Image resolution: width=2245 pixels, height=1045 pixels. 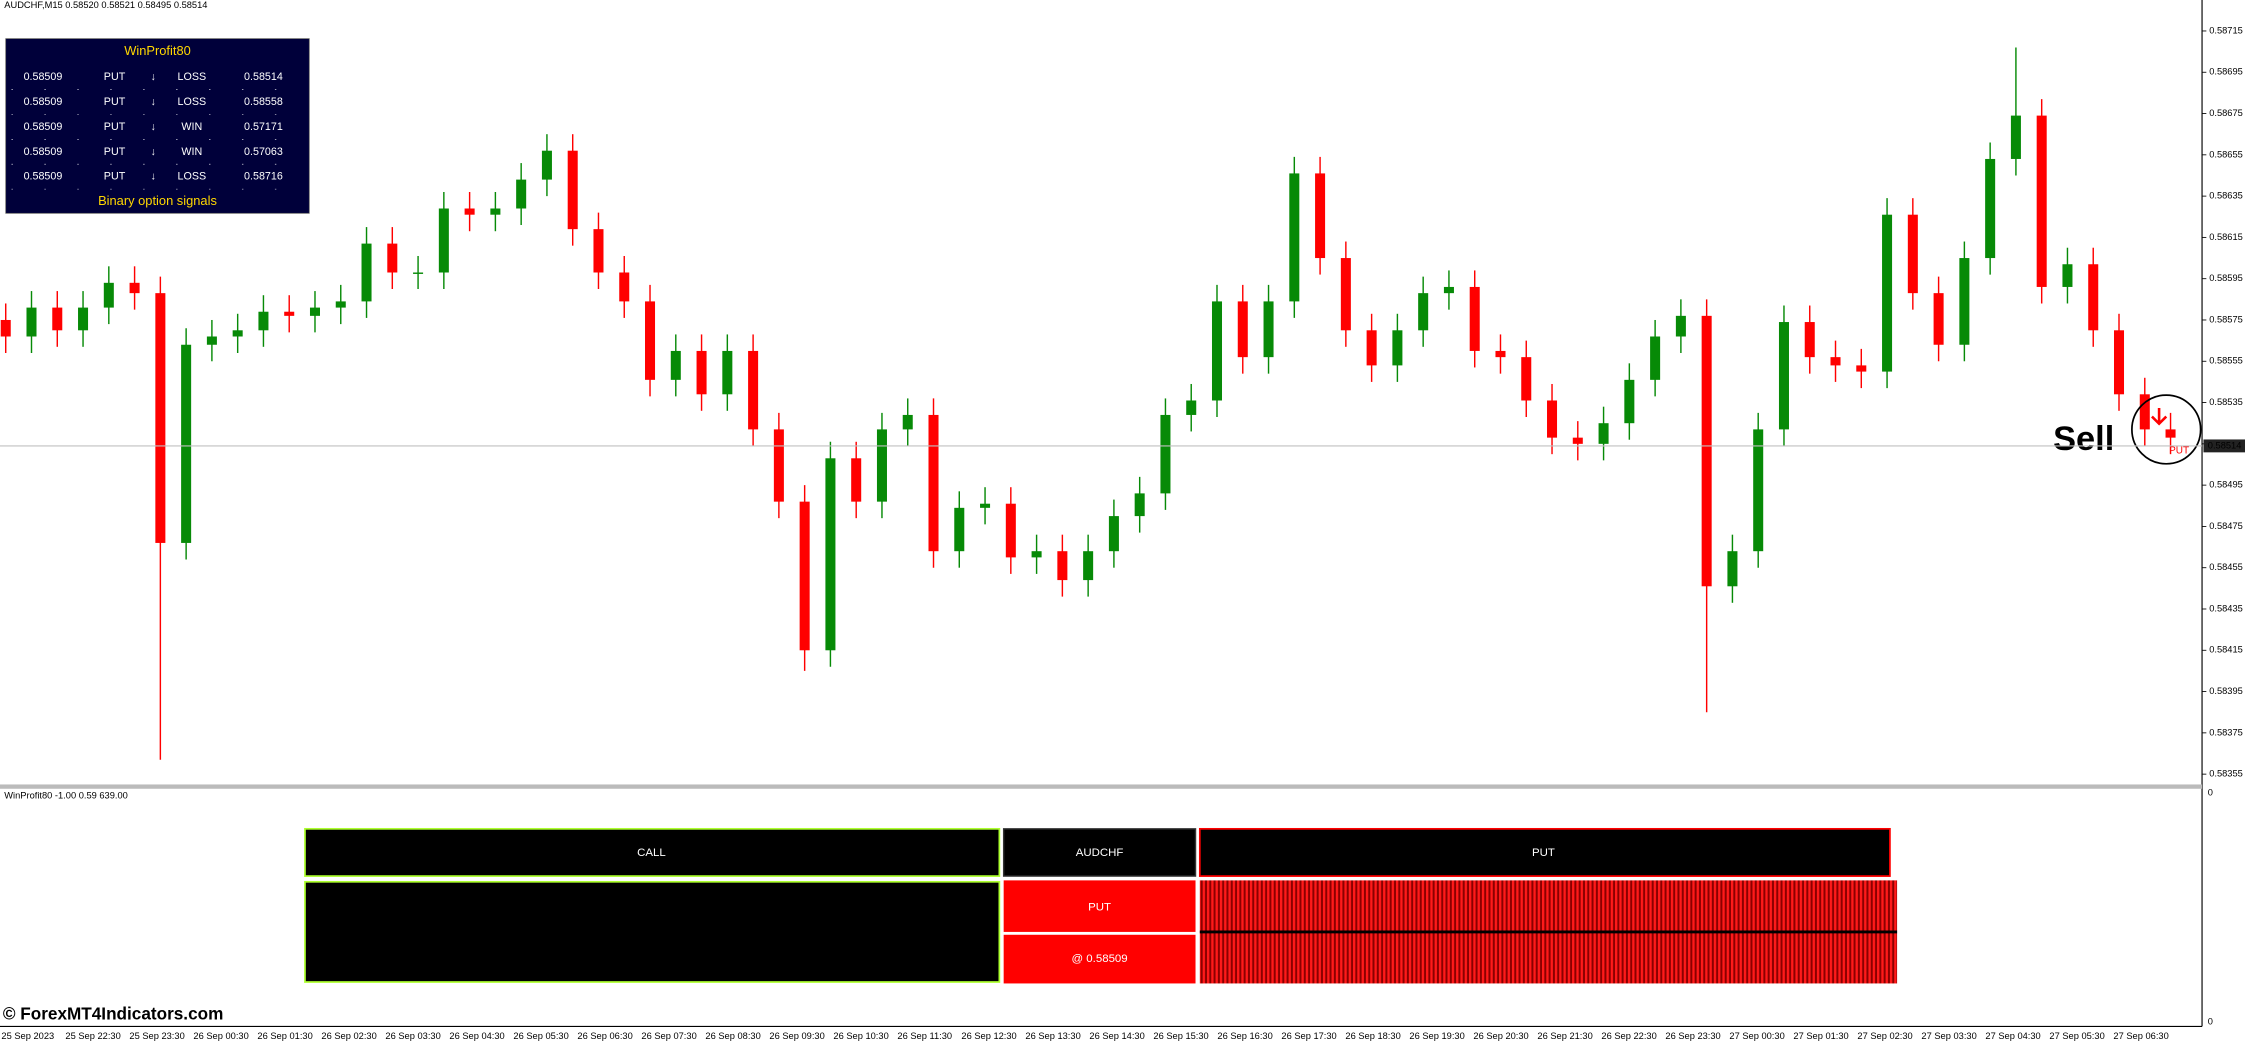 What do you see at coordinates (2226, 113) in the screenshot?
I see `y-tick-label: 0.58675` at bounding box center [2226, 113].